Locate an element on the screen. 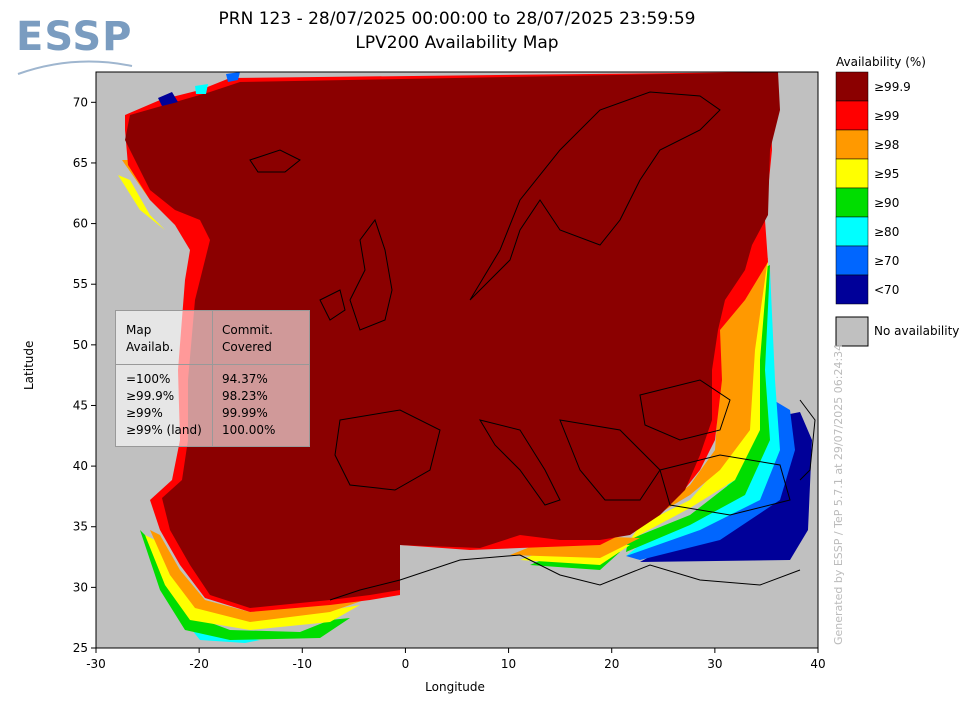 The height and width of the screenshot is (720, 960). legend-swatch-no-availability is located at coordinates (852, 331).